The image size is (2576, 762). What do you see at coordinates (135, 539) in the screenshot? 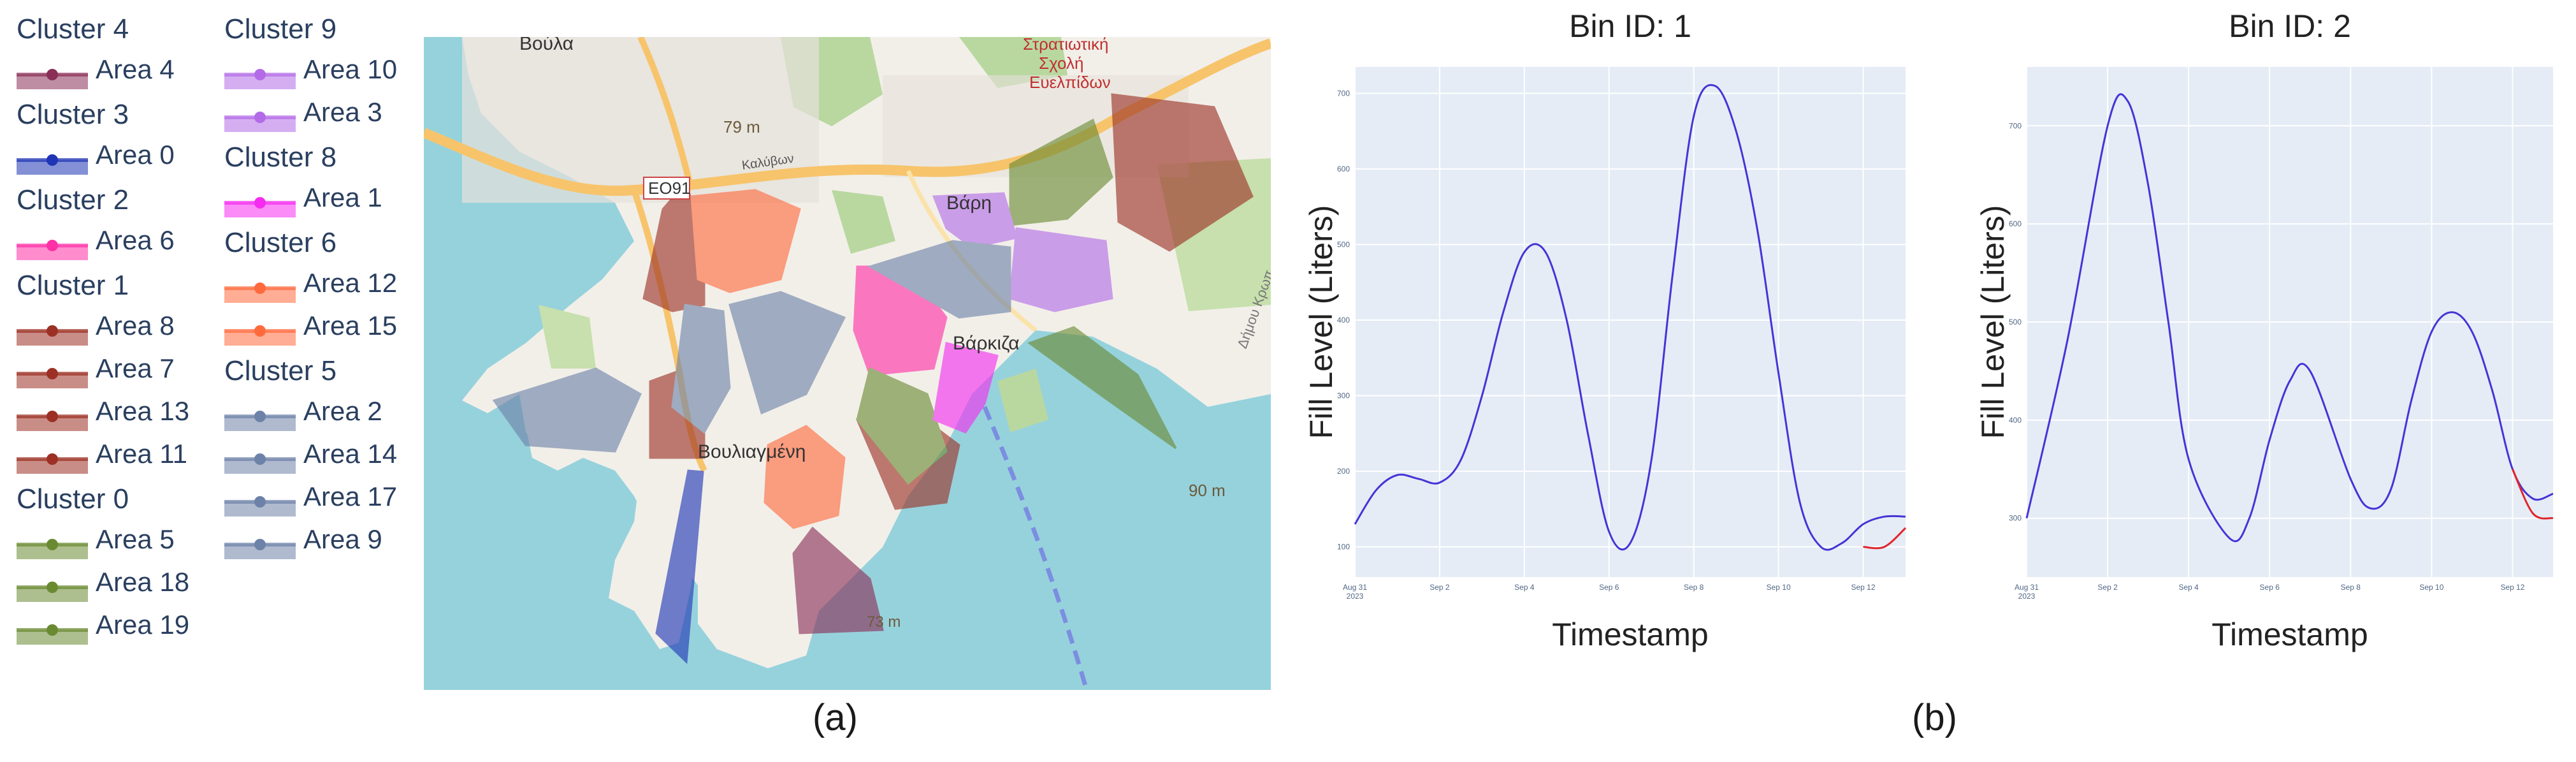
I see `legend-item-label: Area 5` at bounding box center [135, 539].